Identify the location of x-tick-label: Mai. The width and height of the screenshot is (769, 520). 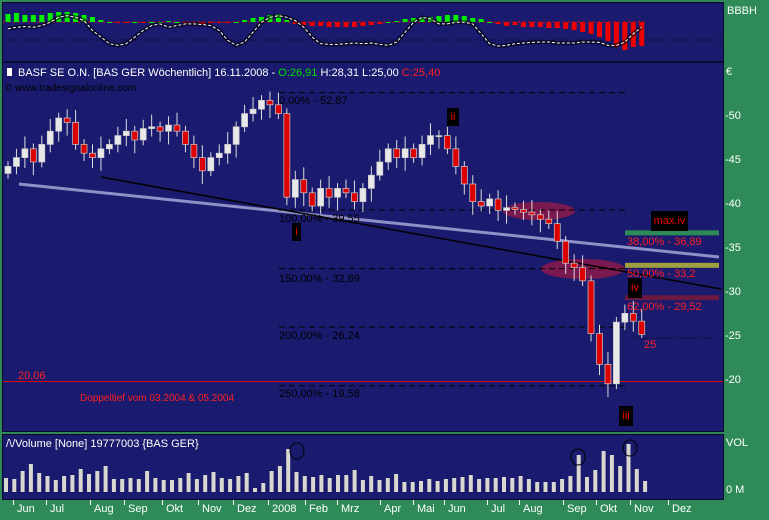
(426, 509).